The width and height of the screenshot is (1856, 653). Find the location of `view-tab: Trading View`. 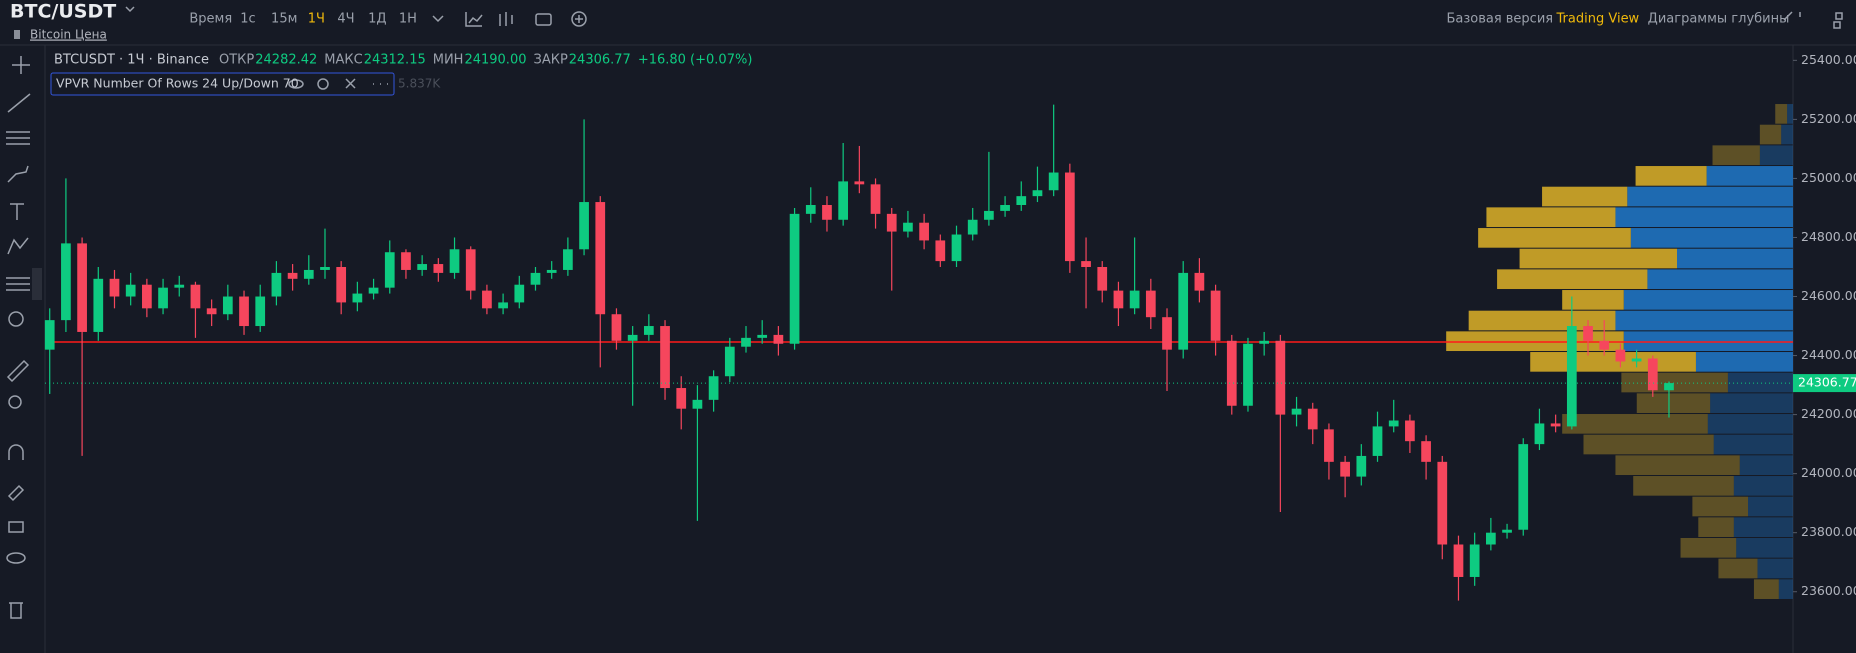

view-tab: Trading View is located at coordinates (1598, 19).